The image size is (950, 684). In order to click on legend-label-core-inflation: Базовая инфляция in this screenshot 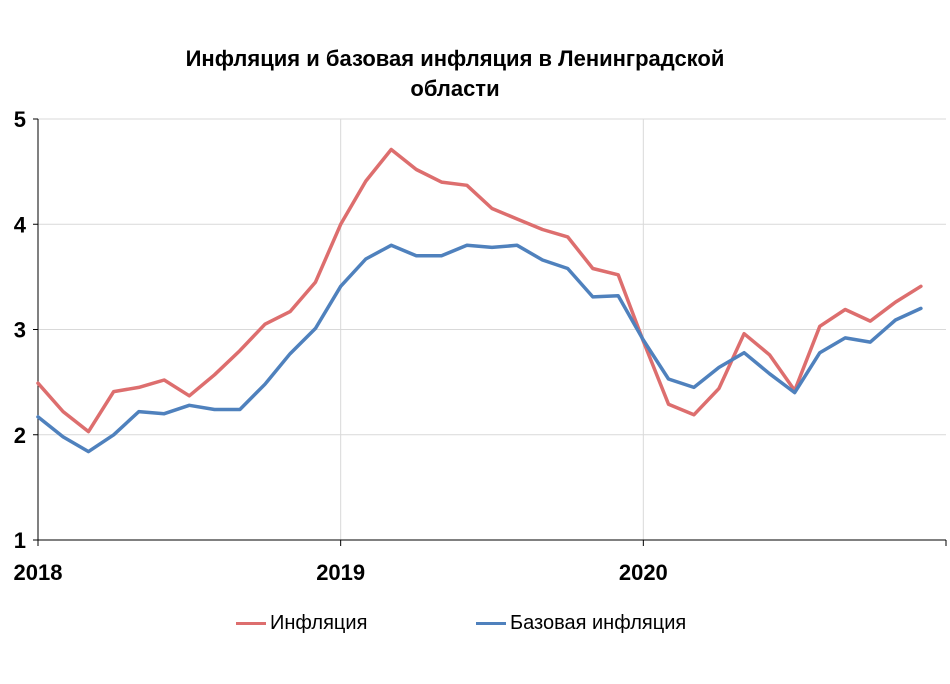, I will do `click(598, 623)`.